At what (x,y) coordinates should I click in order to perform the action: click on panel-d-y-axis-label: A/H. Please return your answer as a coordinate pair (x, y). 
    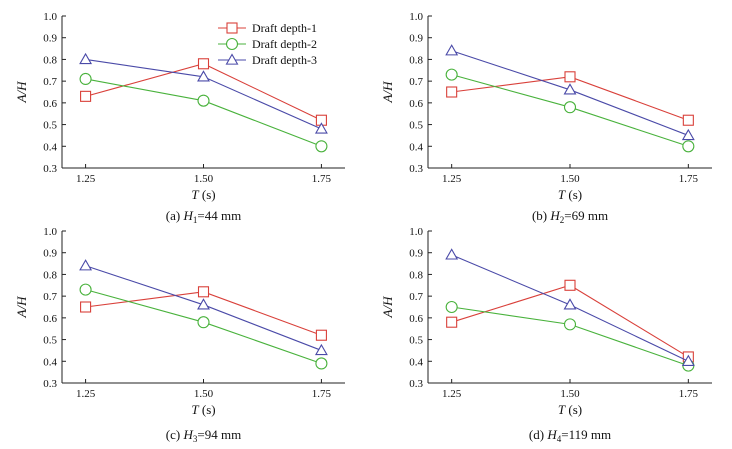
    Looking at the image, I should click on (387, 307).